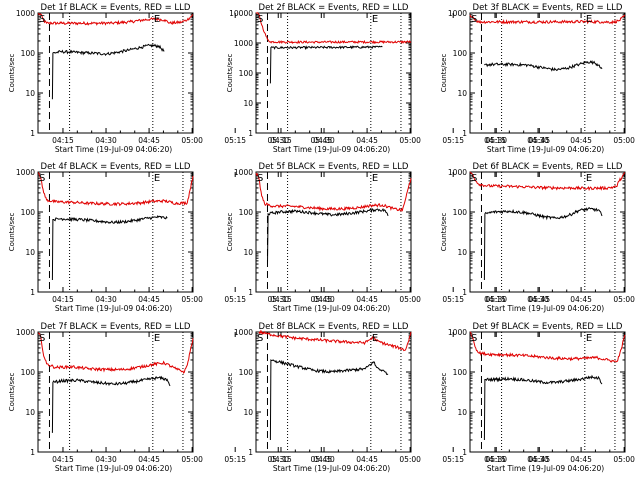 The image size is (640, 480). What do you see at coordinates (334, 8) in the screenshot?
I see `panel-title: Det 2f BLACK = Events, RED = LLD` at bounding box center [334, 8].